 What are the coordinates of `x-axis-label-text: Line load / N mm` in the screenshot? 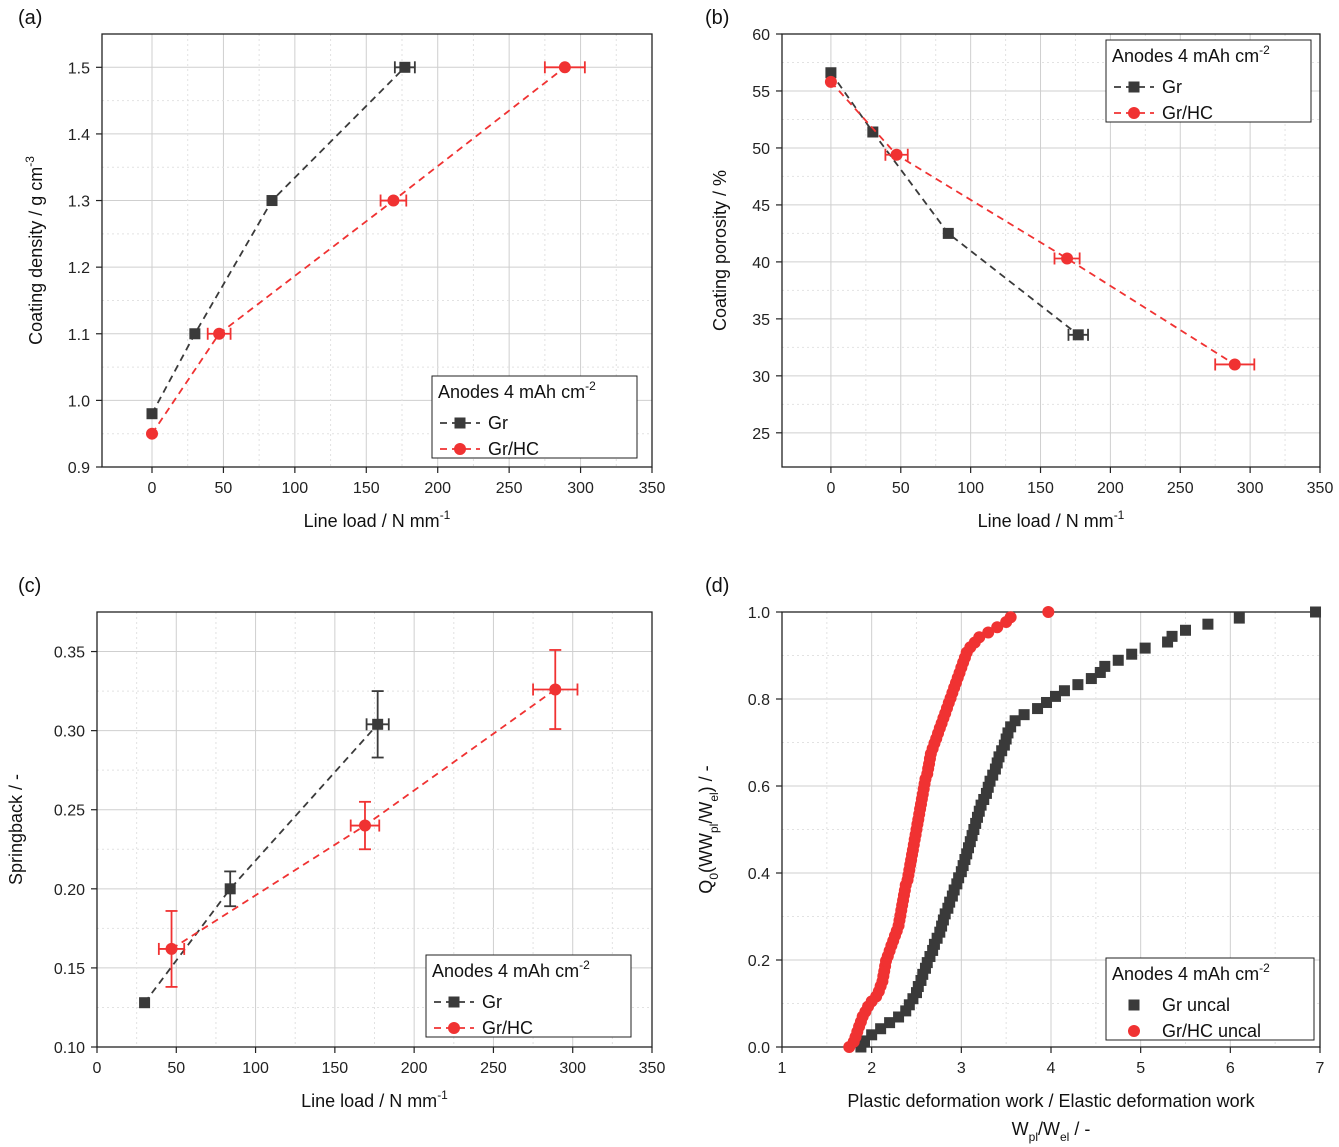 It's located at (369, 1101).